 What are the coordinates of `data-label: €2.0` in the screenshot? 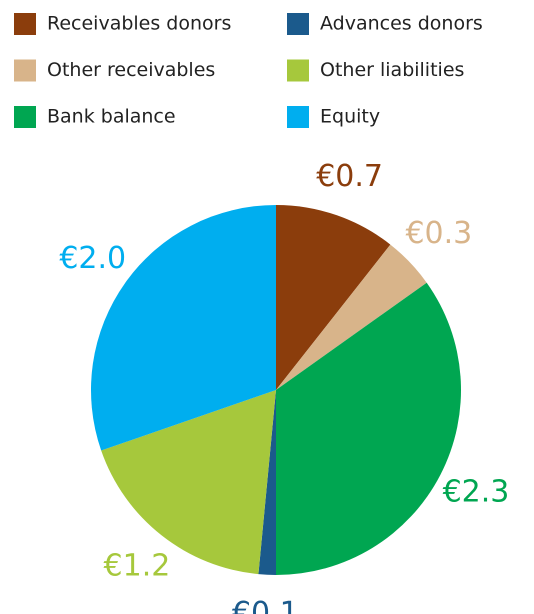 It's located at (92, 258).